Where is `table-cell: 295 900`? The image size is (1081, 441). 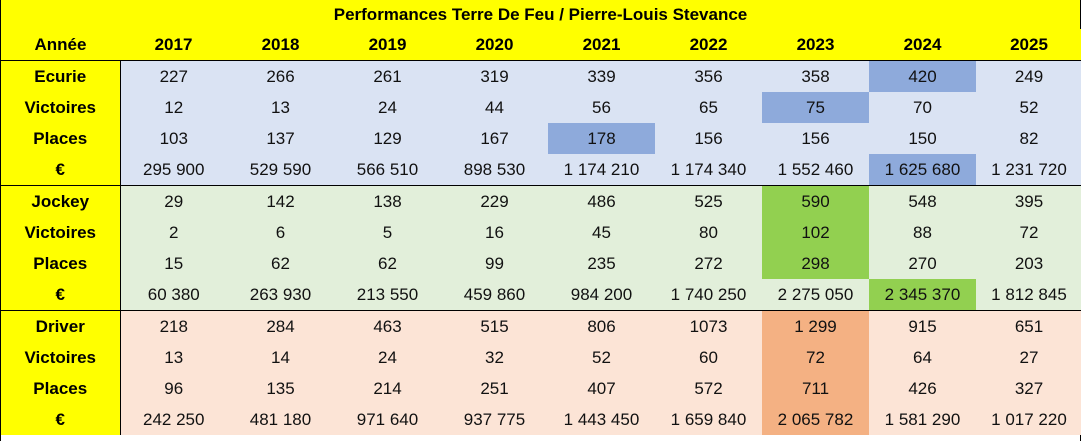
table-cell: 295 900 is located at coordinates (173, 170).